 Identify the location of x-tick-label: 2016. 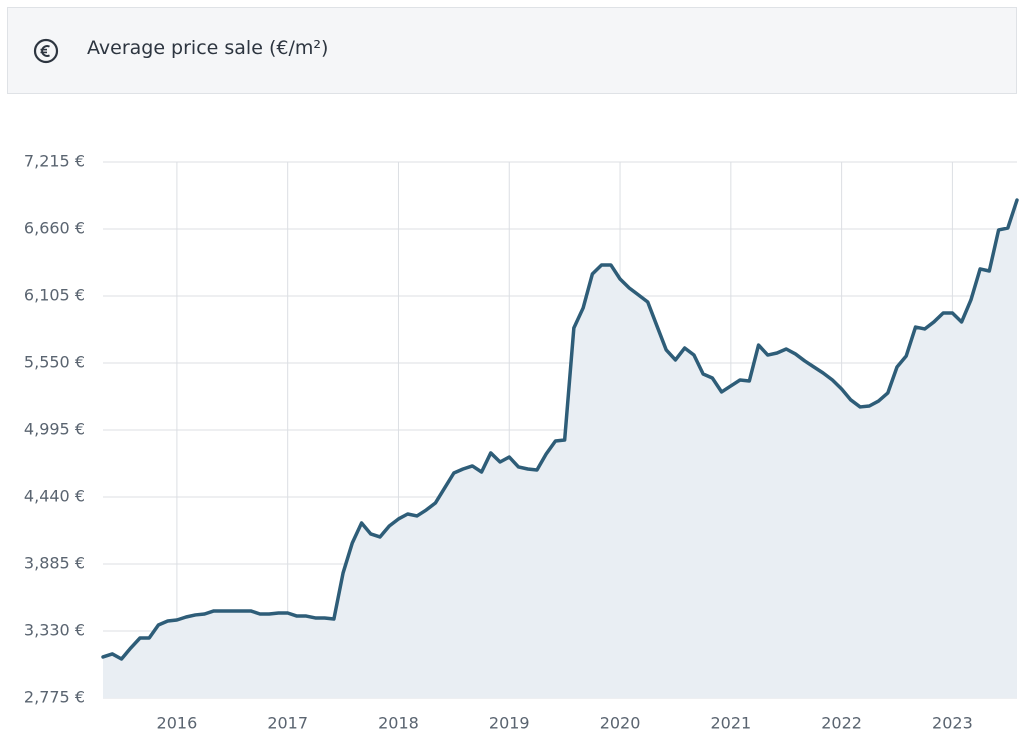
(177, 723).